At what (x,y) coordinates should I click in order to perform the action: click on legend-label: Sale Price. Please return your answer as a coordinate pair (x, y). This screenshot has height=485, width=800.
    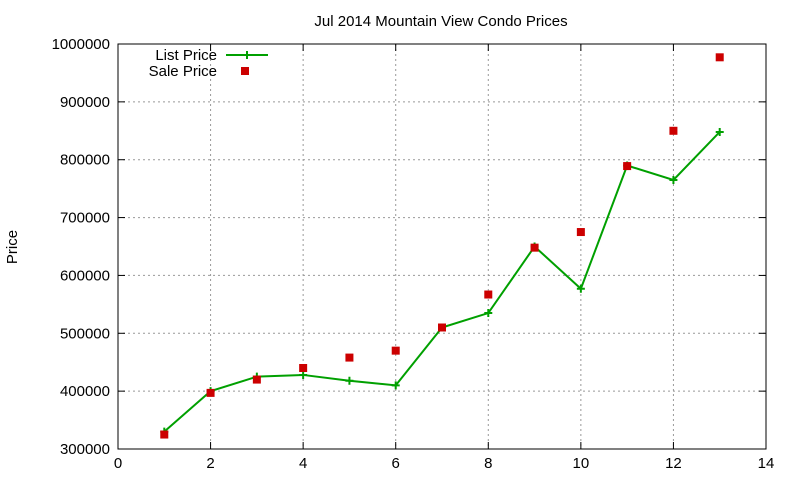
    Looking at the image, I should click on (183, 71).